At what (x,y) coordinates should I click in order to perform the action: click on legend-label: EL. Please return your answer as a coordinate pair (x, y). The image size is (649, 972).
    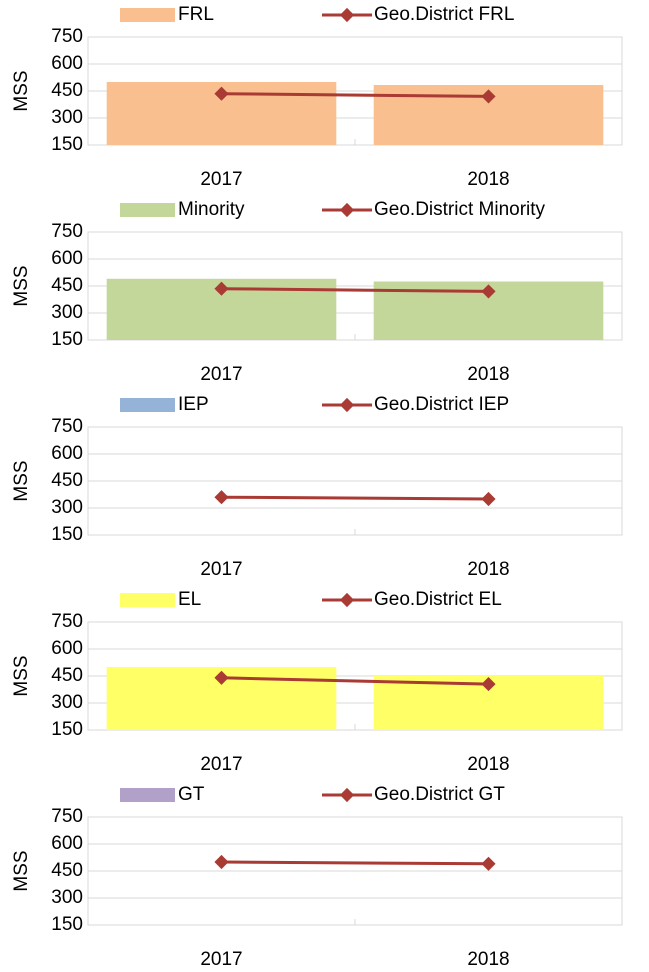
    Looking at the image, I should click on (189, 599).